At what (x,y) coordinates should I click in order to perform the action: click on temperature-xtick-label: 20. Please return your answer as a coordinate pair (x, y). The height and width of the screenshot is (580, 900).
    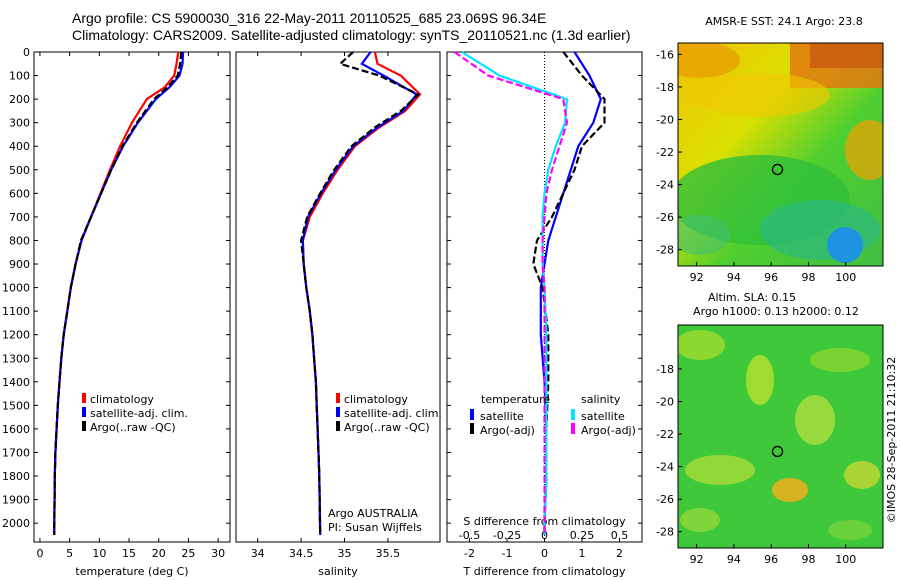
    Looking at the image, I should click on (159, 553).